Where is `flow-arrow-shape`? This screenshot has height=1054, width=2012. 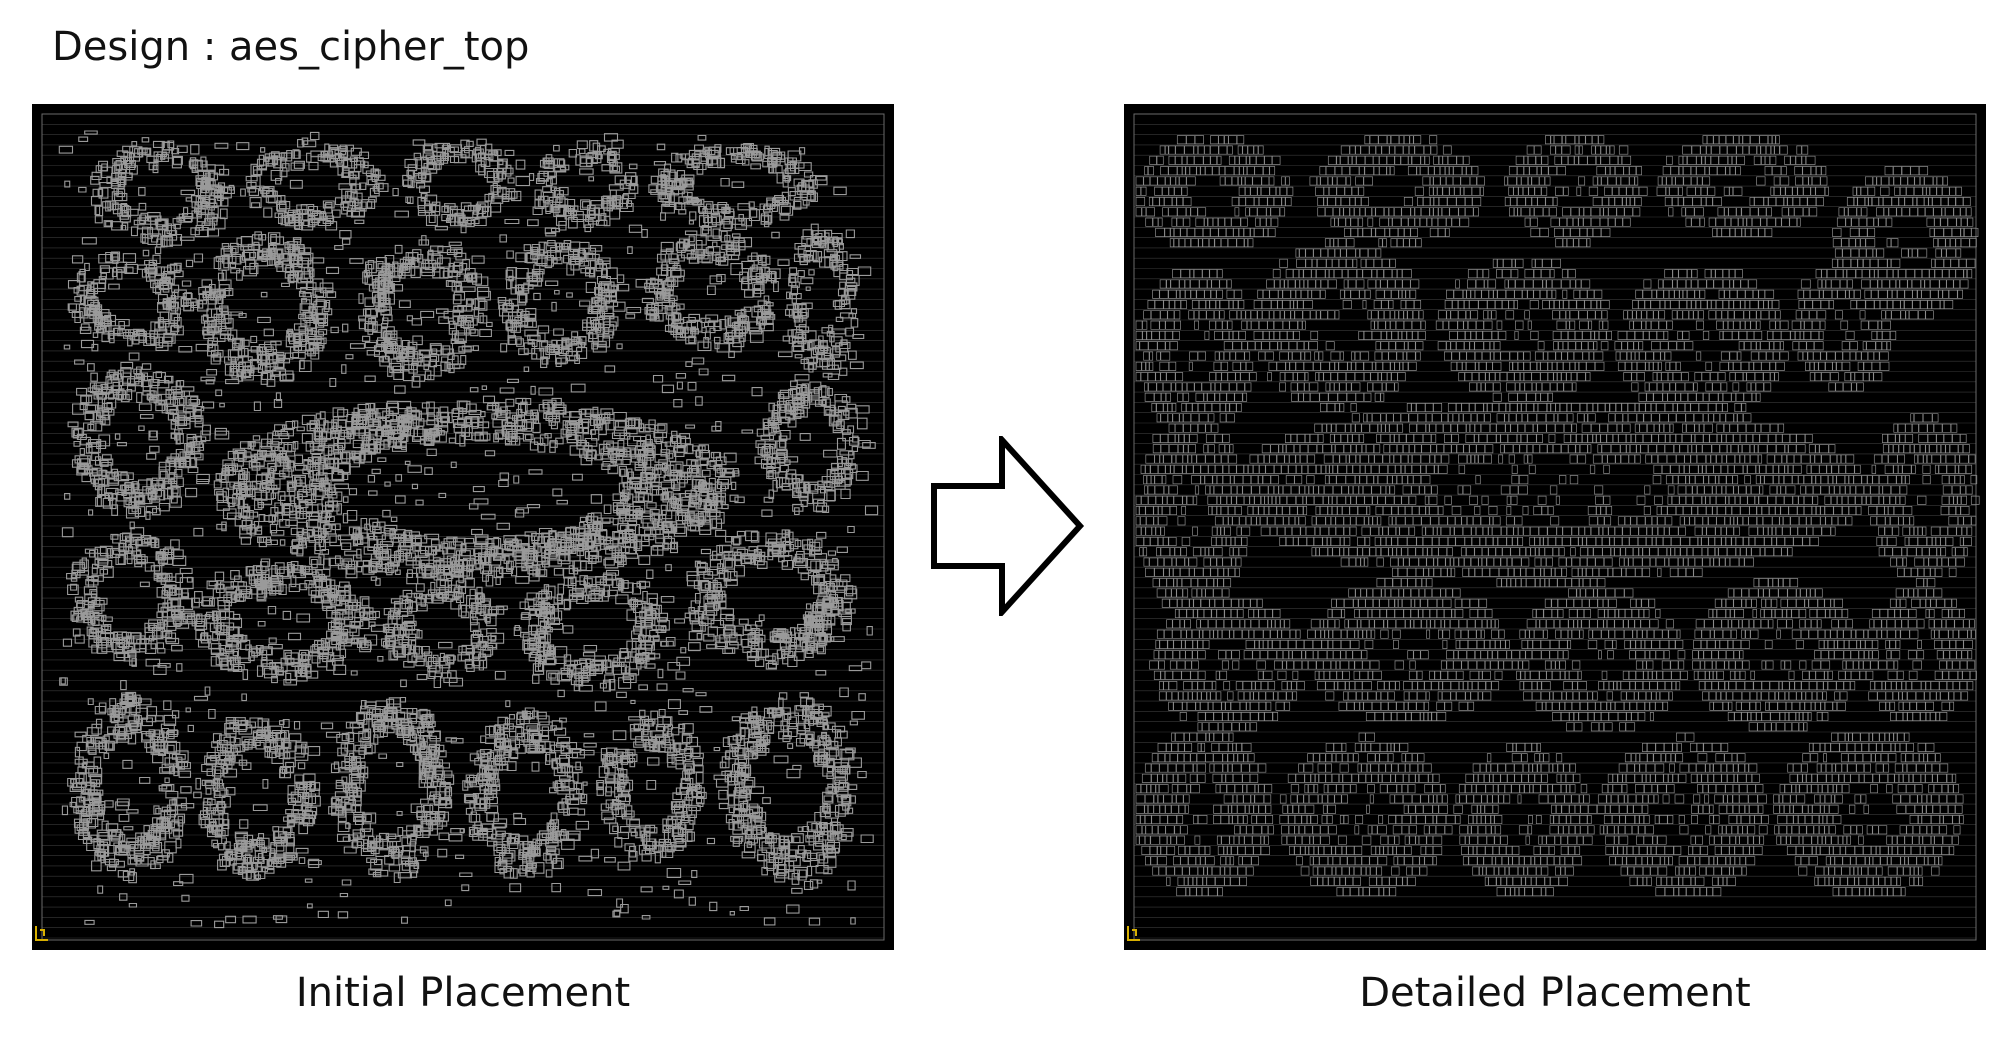 flow-arrow-shape is located at coordinates (1008, 526).